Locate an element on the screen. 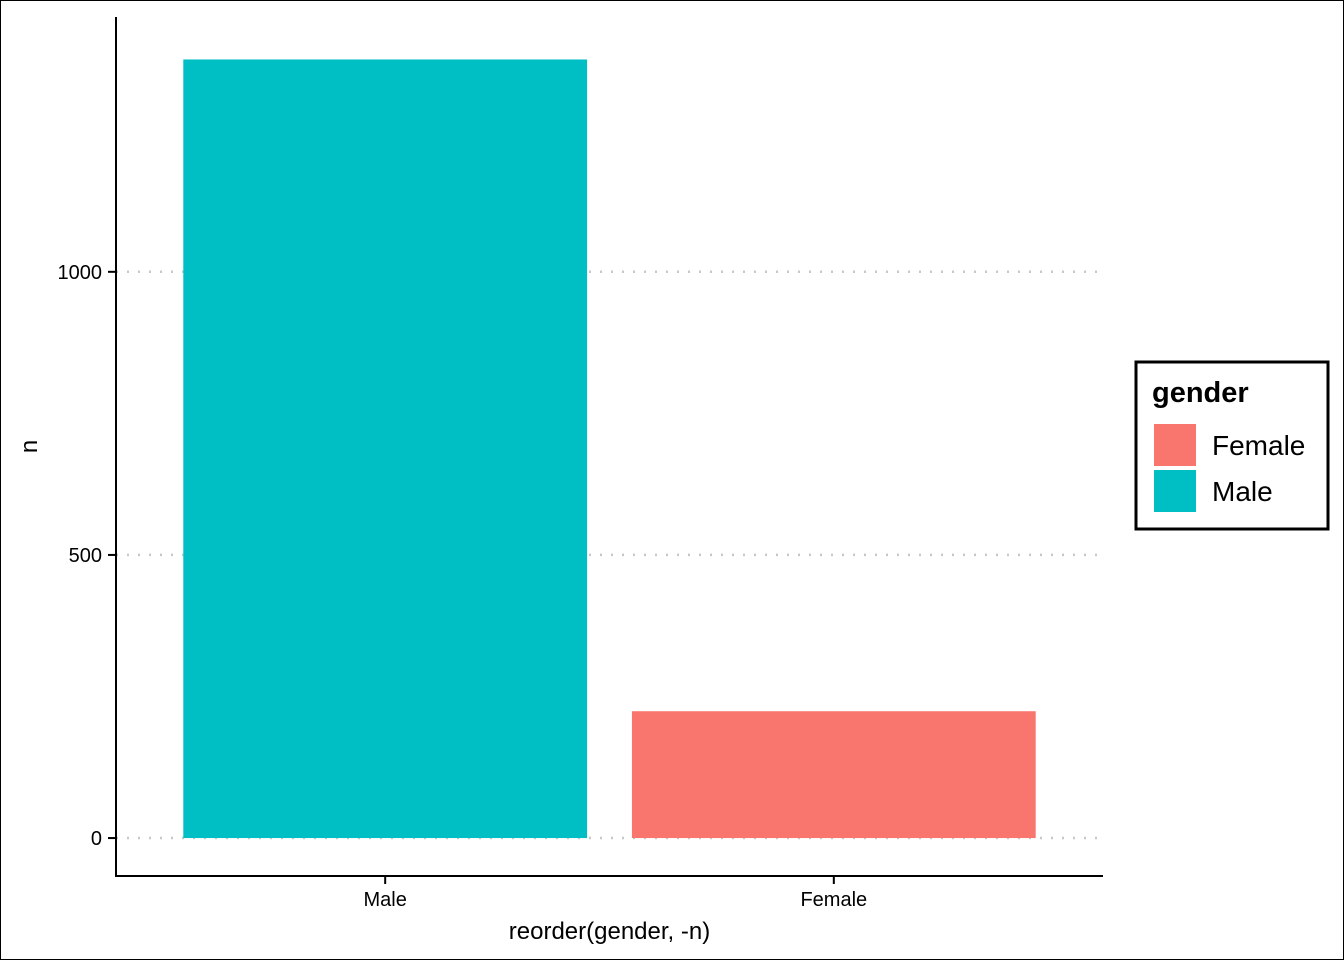 The width and height of the screenshot is (1344, 960). x-tick-label-male: Male is located at coordinates (385, 900).